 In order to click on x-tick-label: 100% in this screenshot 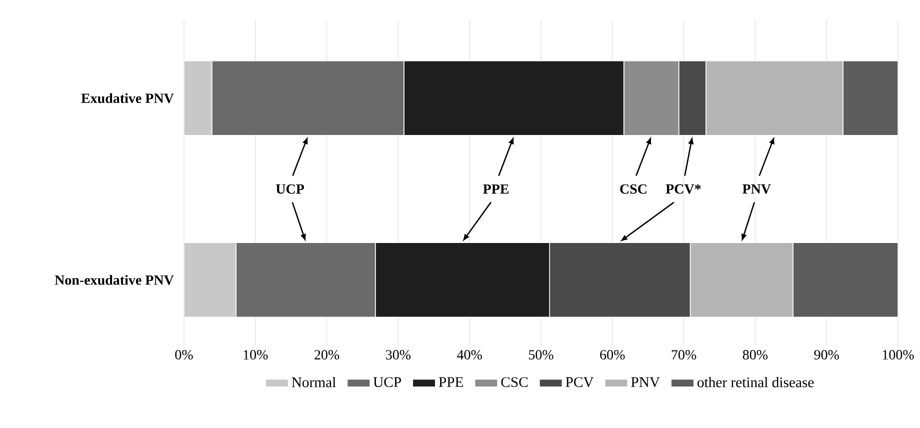, I will do `click(898, 355)`.